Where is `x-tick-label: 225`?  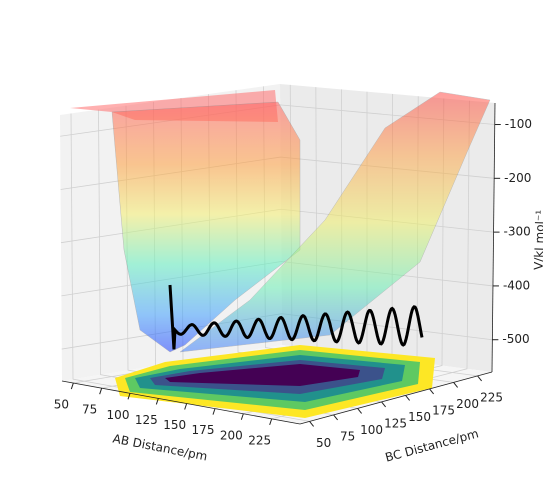 x-tick-label: 225 is located at coordinates (259, 440).